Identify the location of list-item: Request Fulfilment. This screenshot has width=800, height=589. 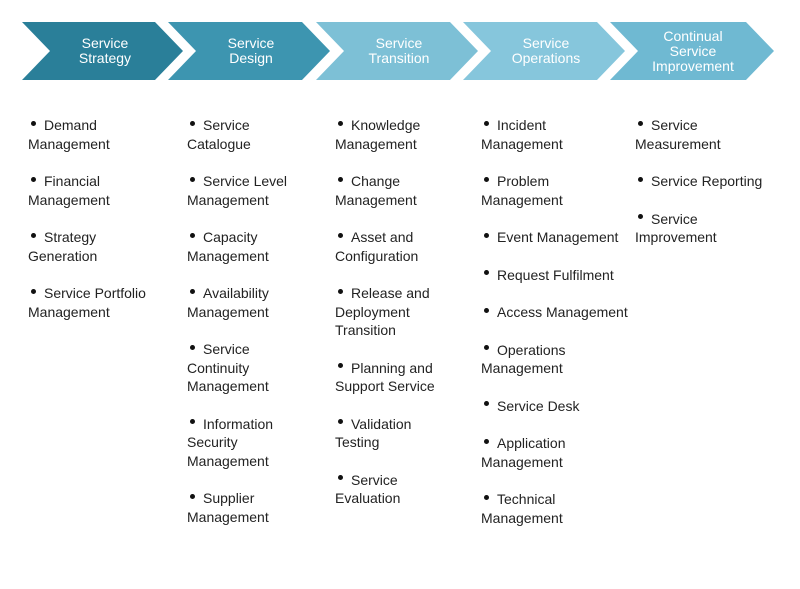
(556, 275).